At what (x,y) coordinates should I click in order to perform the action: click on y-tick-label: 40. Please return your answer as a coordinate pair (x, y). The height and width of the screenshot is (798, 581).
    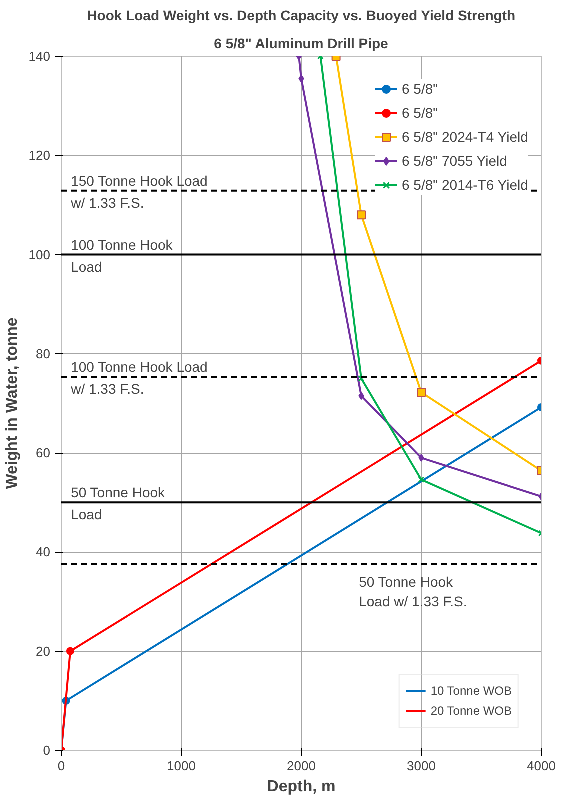
    Looking at the image, I should click on (43, 552).